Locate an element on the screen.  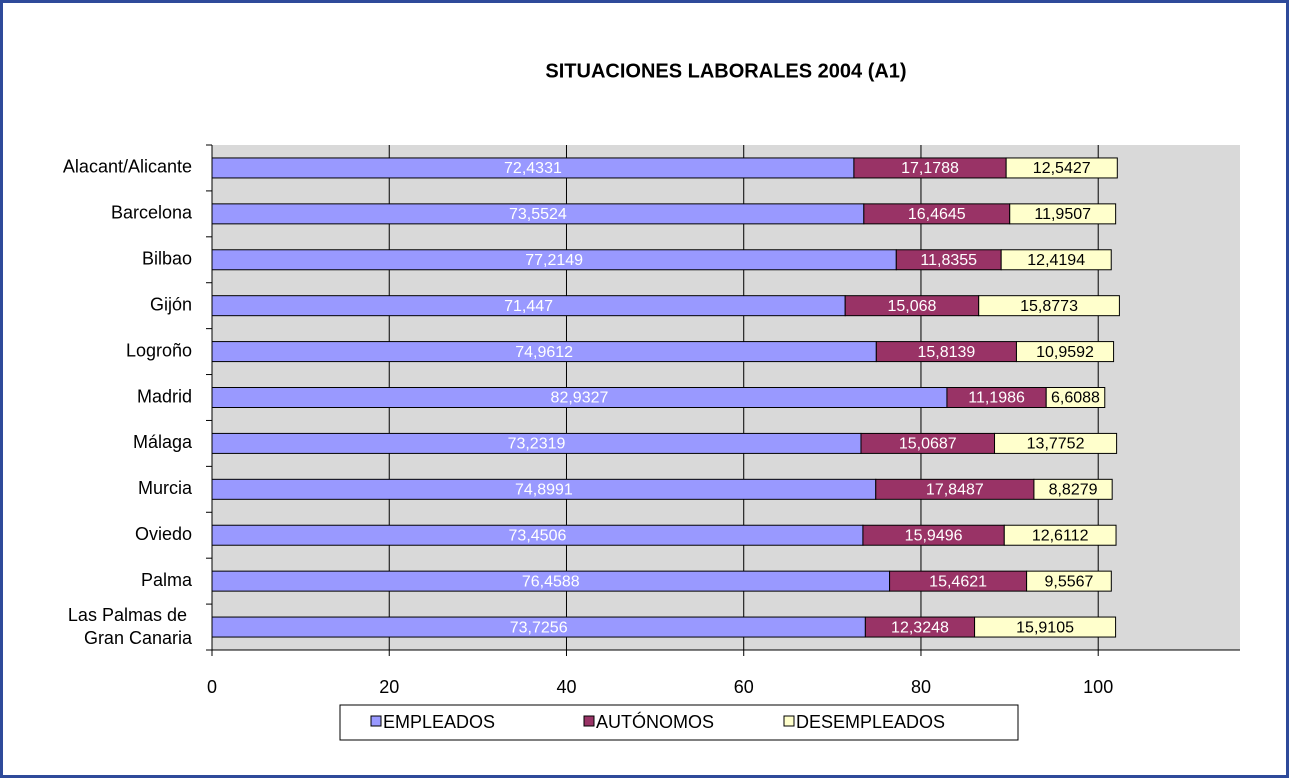
value-label: 15,4621 is located at coordinates (958, 581).